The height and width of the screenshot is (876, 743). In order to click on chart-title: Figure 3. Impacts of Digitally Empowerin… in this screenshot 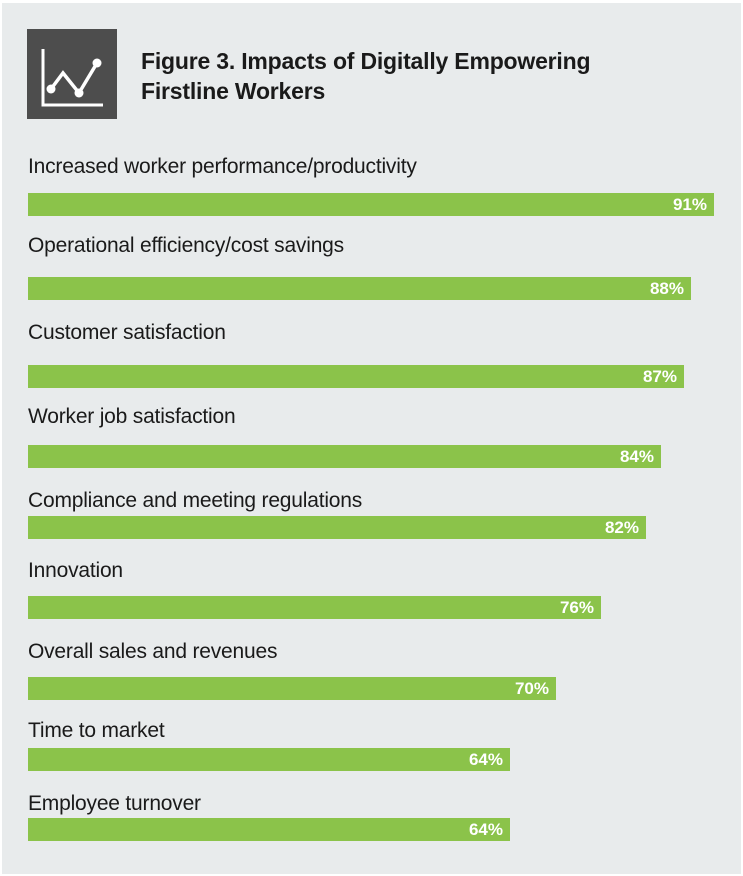, I will do `click(421, 76)`.